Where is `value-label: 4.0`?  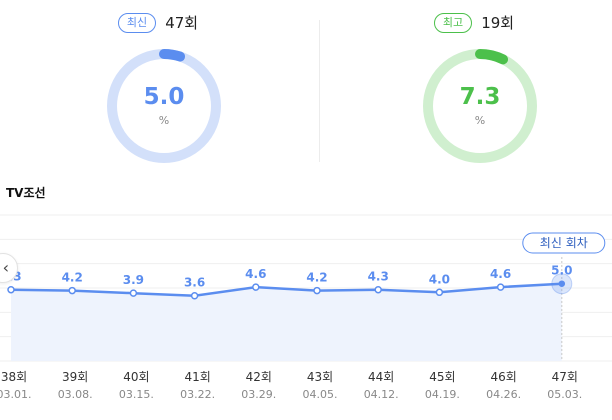
value-label: 4.0 is located at coordinates (439, 279).